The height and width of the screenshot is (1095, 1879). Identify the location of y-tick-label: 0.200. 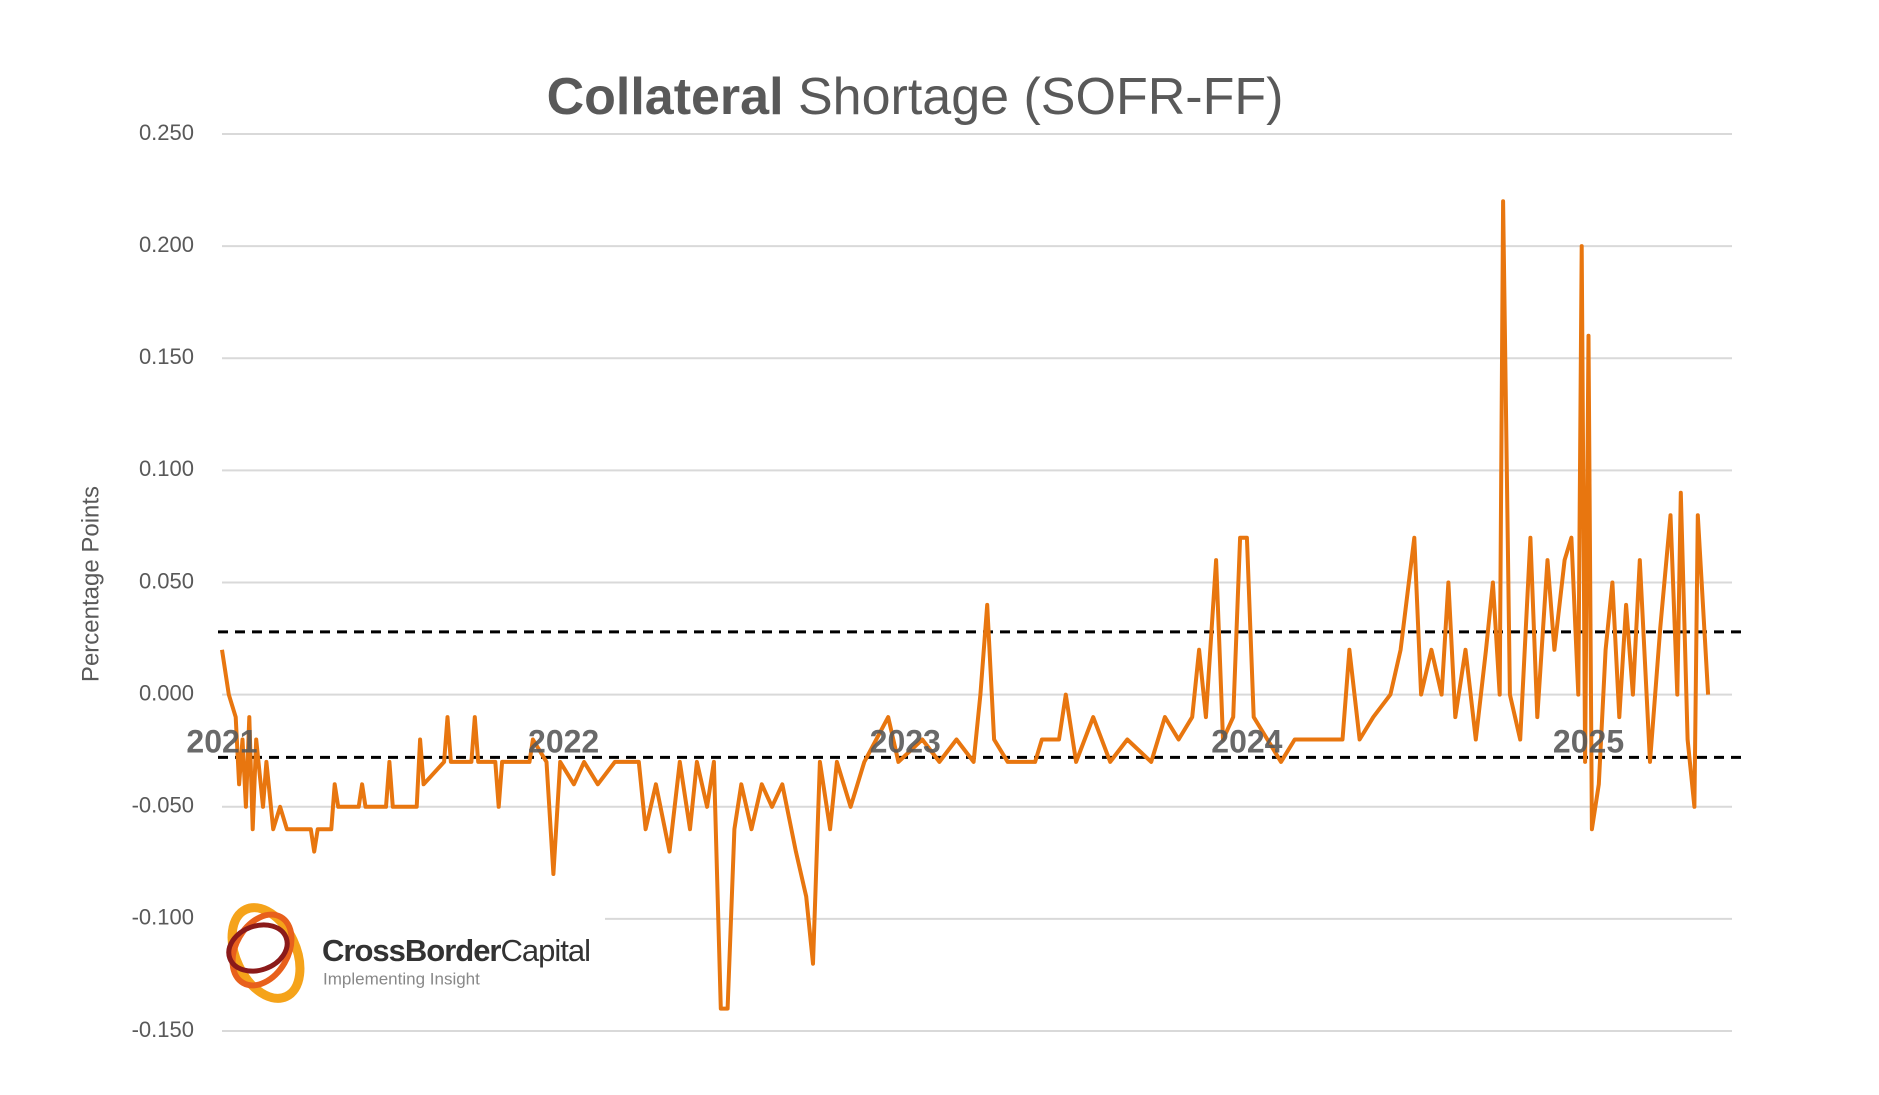
(166, 244).